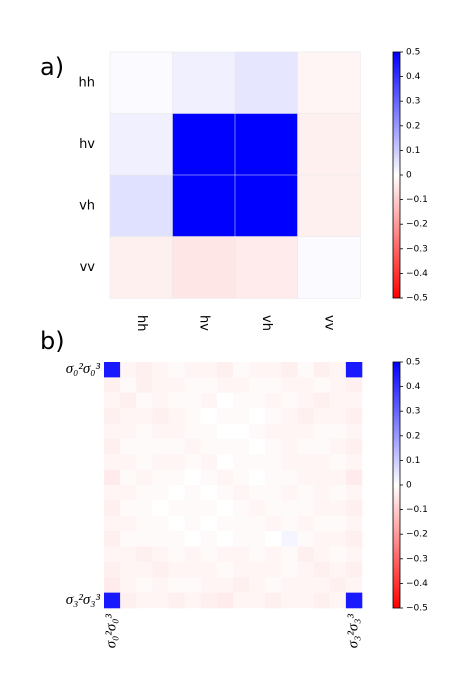 The image size is (469, 692). I want to click on colorbar-tick-label: −0.4, so click(417, 274).